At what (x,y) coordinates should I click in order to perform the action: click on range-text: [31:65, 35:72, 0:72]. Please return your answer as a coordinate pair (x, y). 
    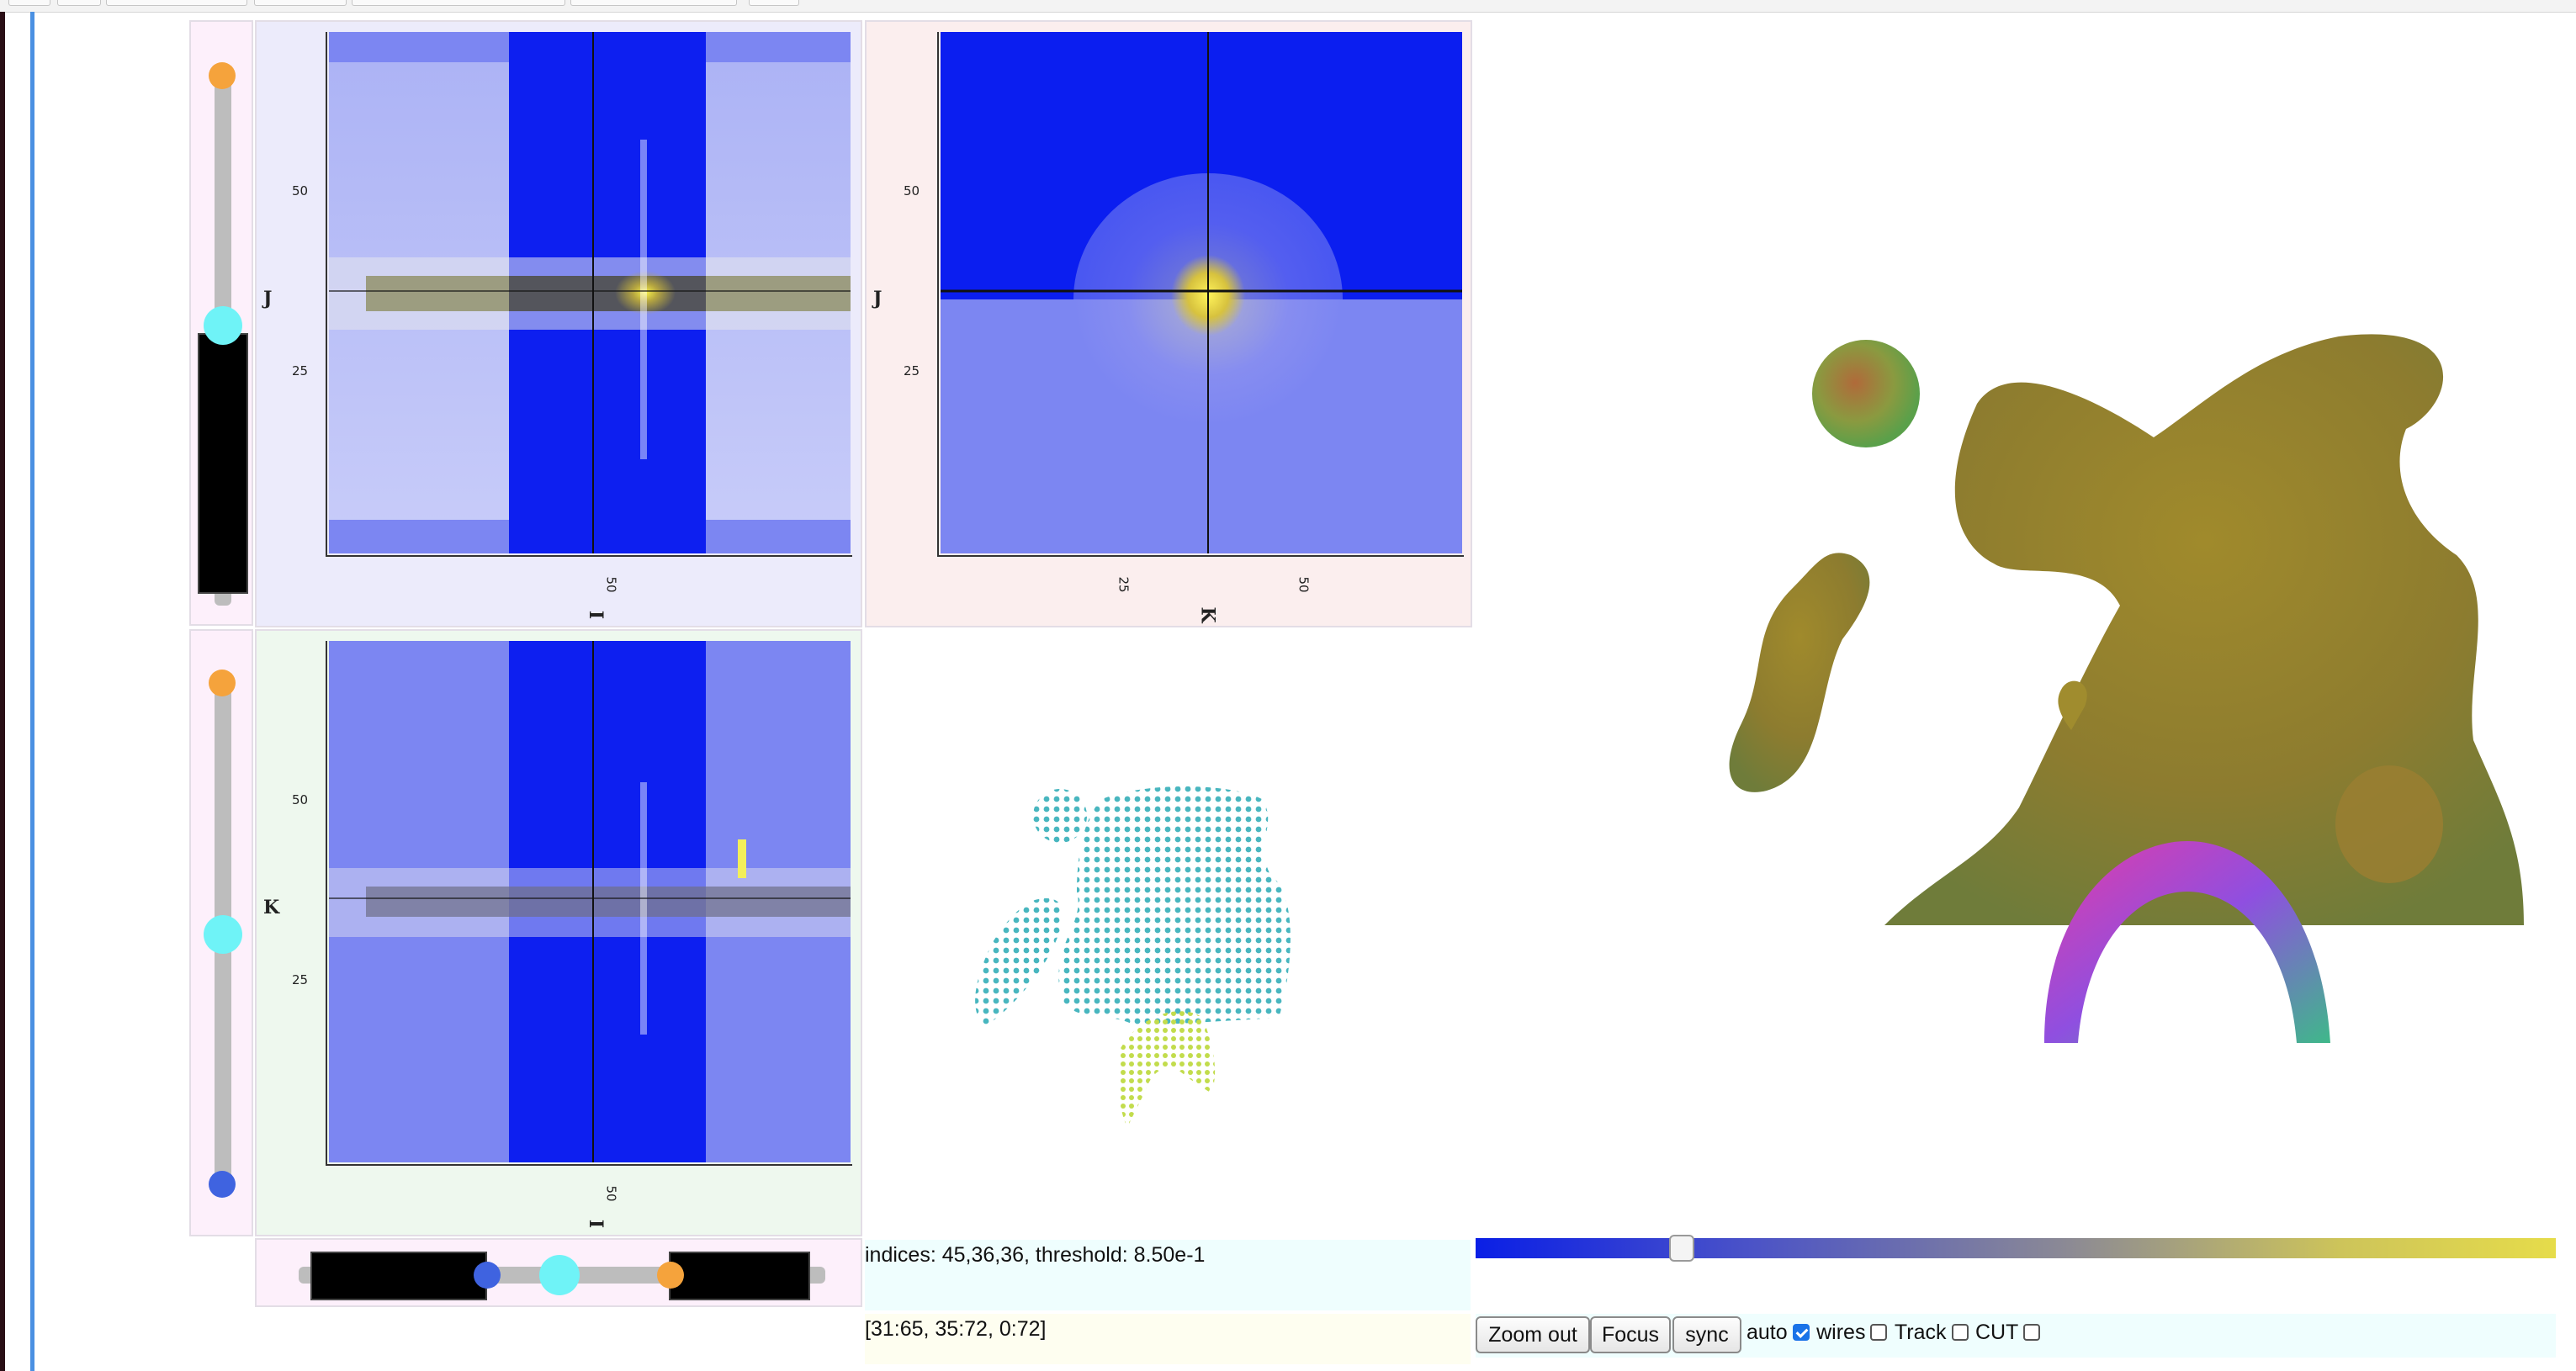
    Looking at the image, I should click on (956, 1329).